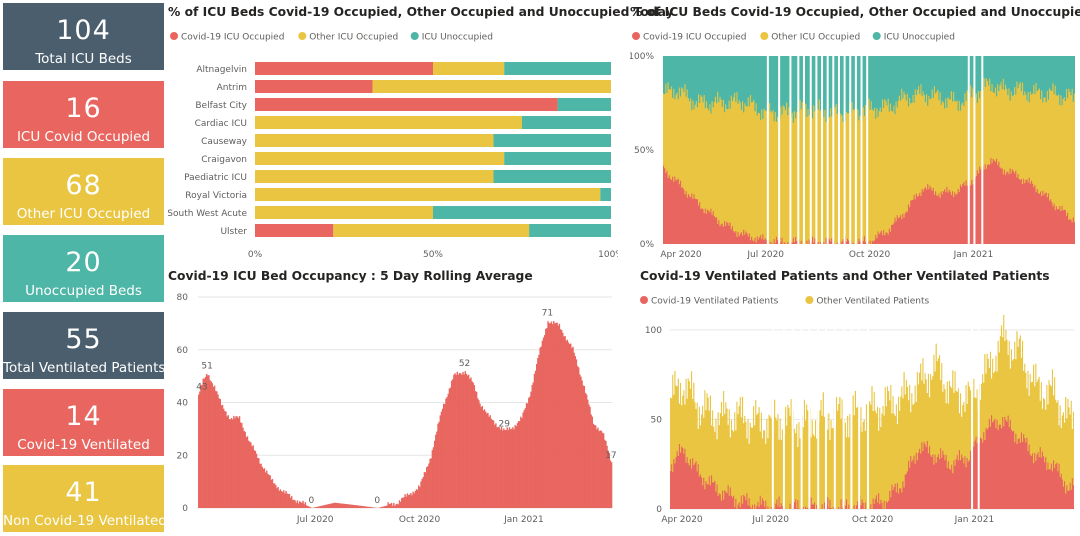 The height and width of the screenshot is (536, 1080). What do you see at coordinates (872, 302) in the screenshot?
I see `legend-item: Other Ventilated Patients` at bounding box center [872, 302].